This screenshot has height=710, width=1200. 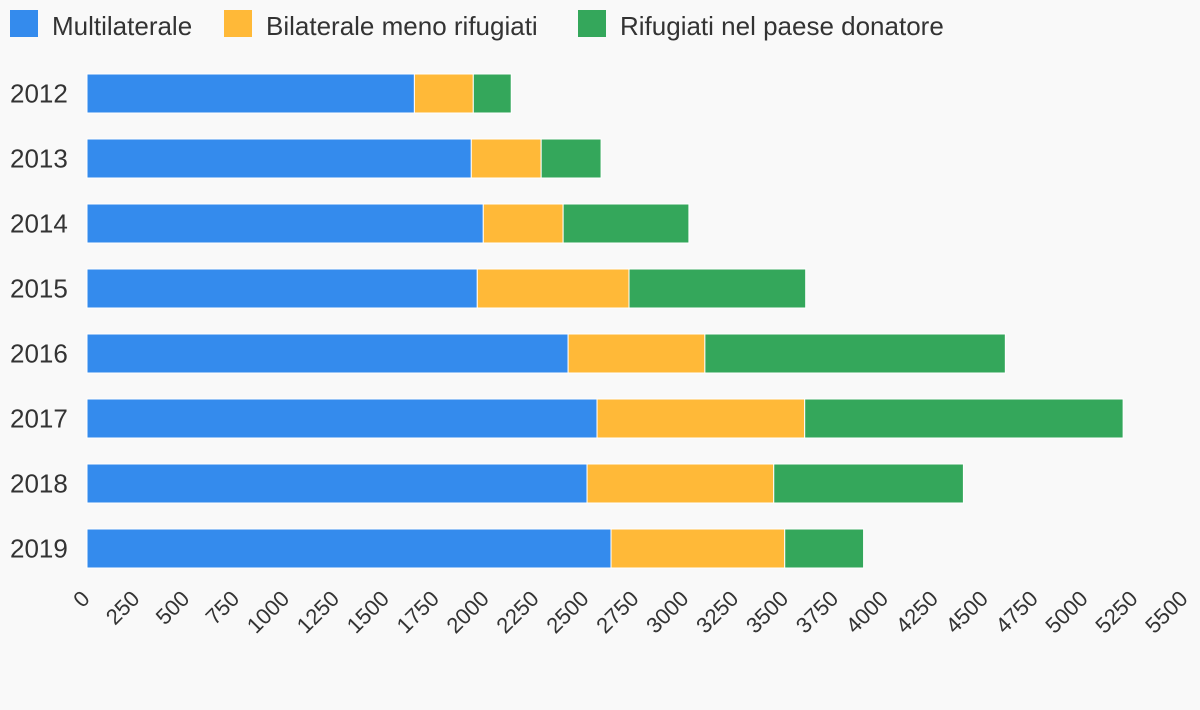 What do you see at coordinates (337, 483) in the screenshot?
I see `bar-2018-multilaterale` at bounding box center [337, 483].